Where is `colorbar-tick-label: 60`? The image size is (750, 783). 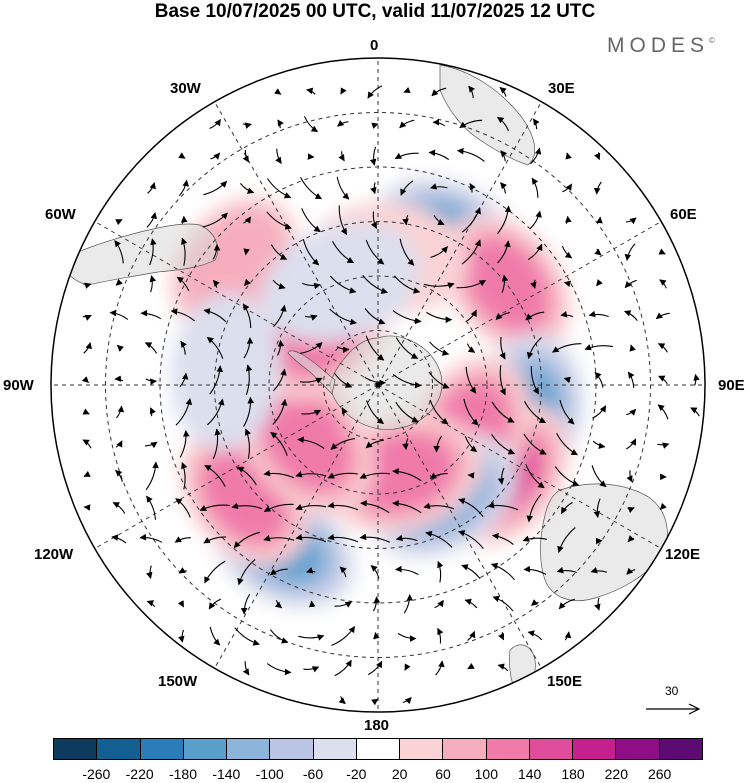 colorbar-tick-label: 60 is located at coordinates (443, 774).